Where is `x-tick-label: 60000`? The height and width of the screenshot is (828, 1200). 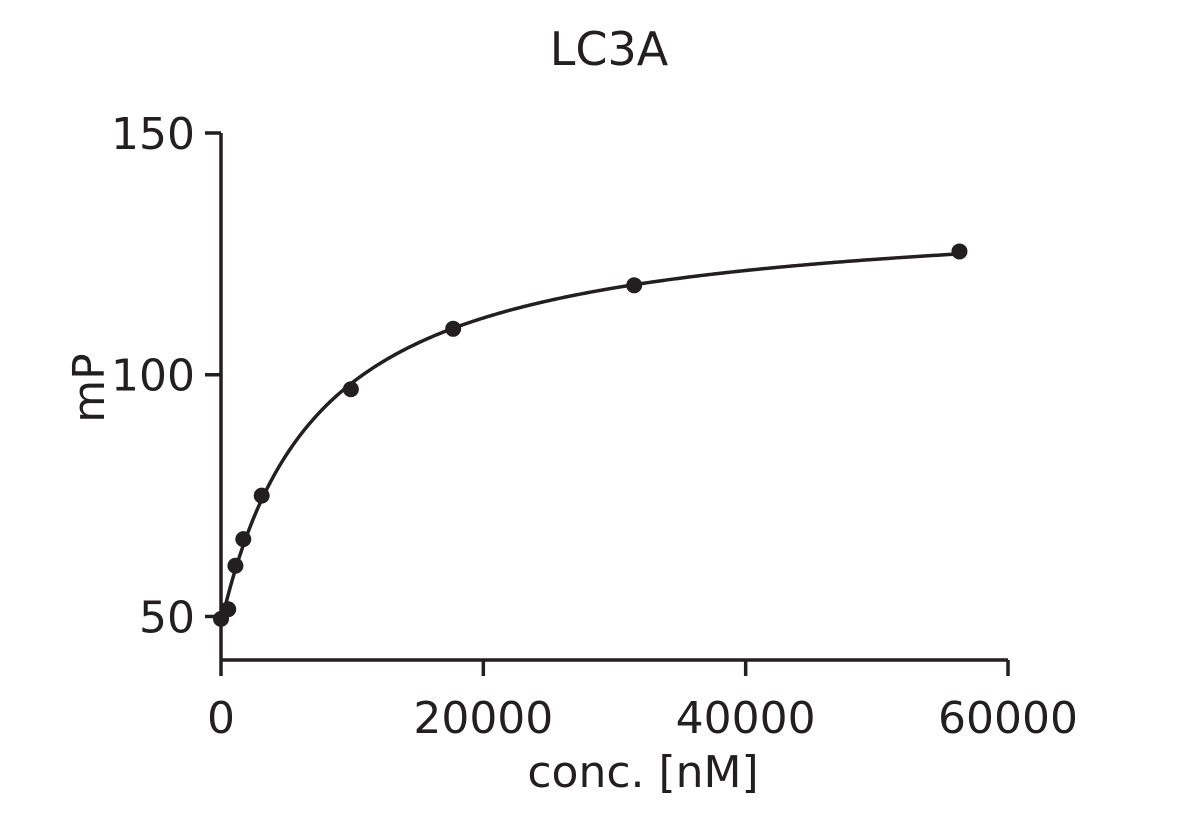
x-tick-label: 60000 is located at coordinates (1008, 718).